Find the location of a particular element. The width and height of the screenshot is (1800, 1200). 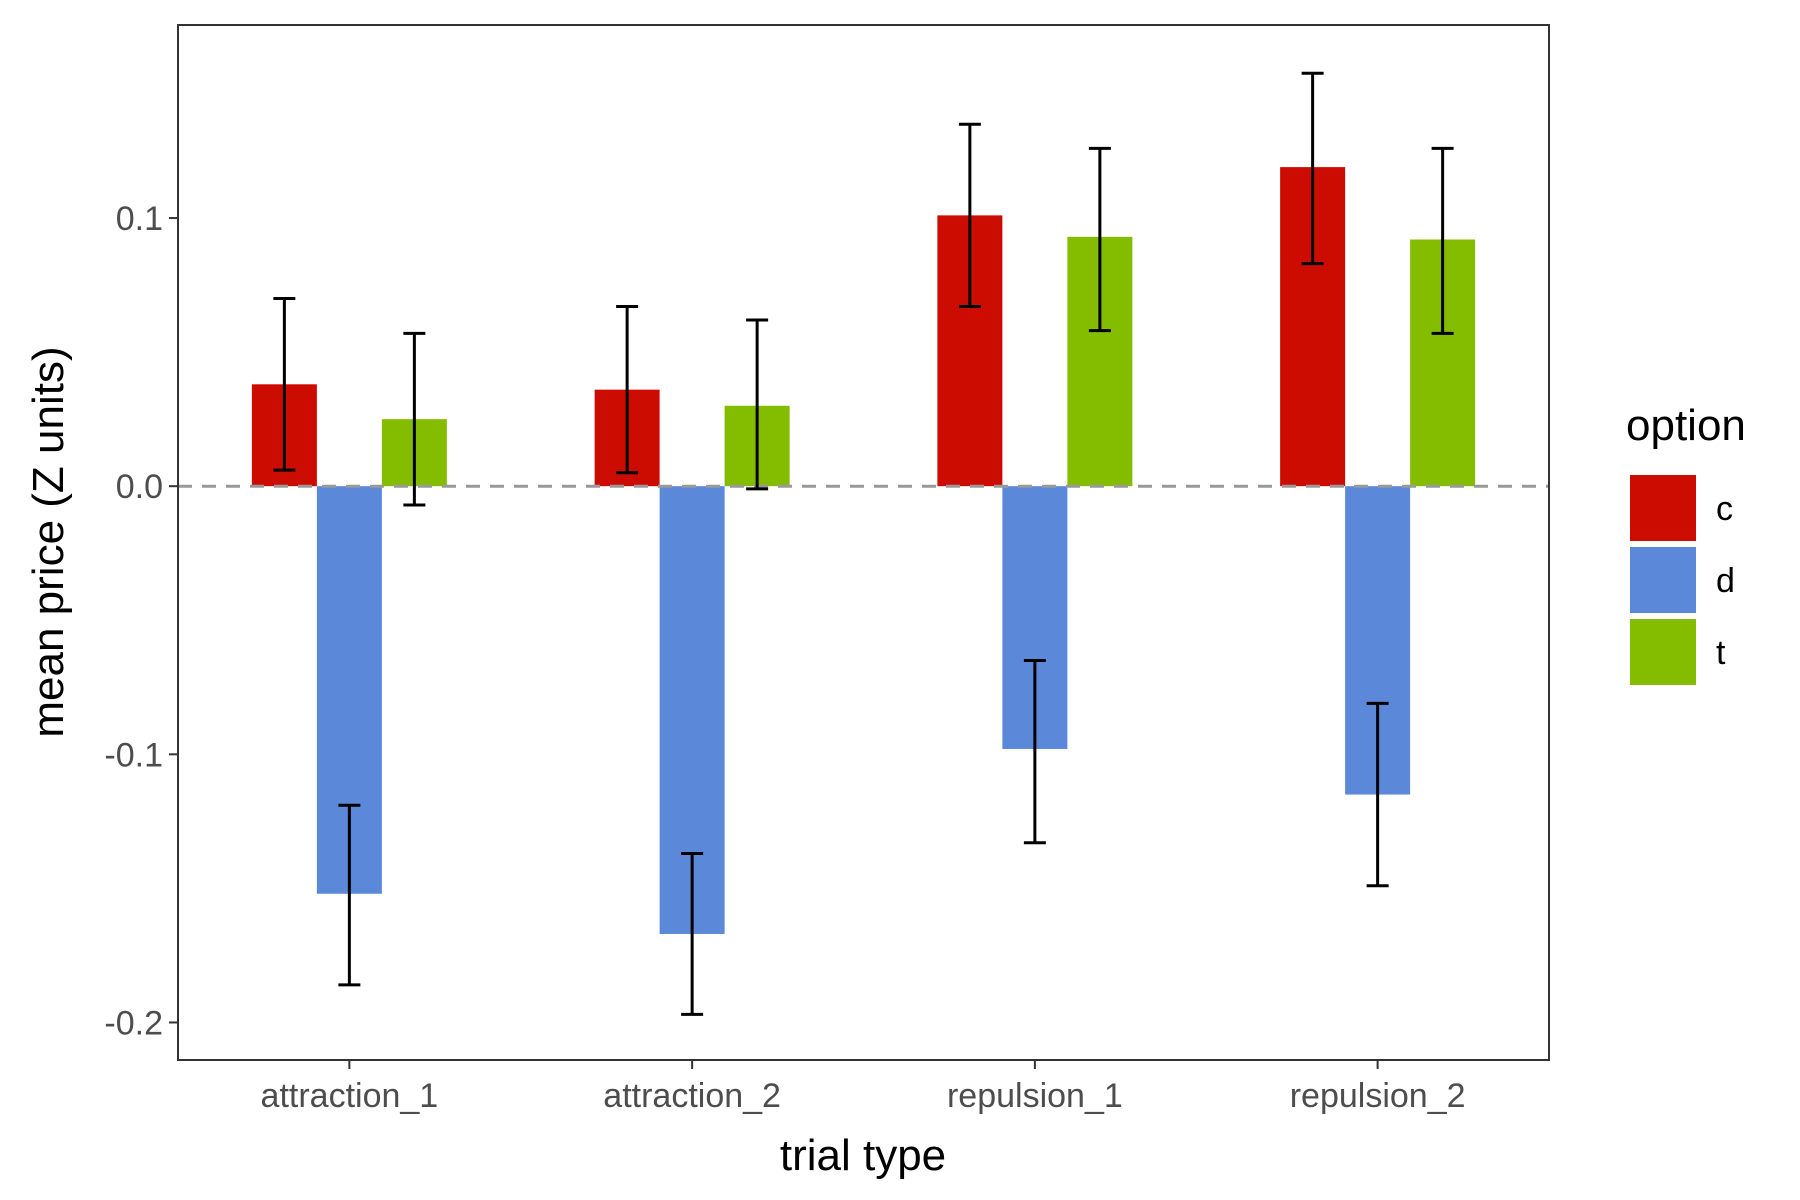

legend-swatch-d is located at coordinates (1663, 580).